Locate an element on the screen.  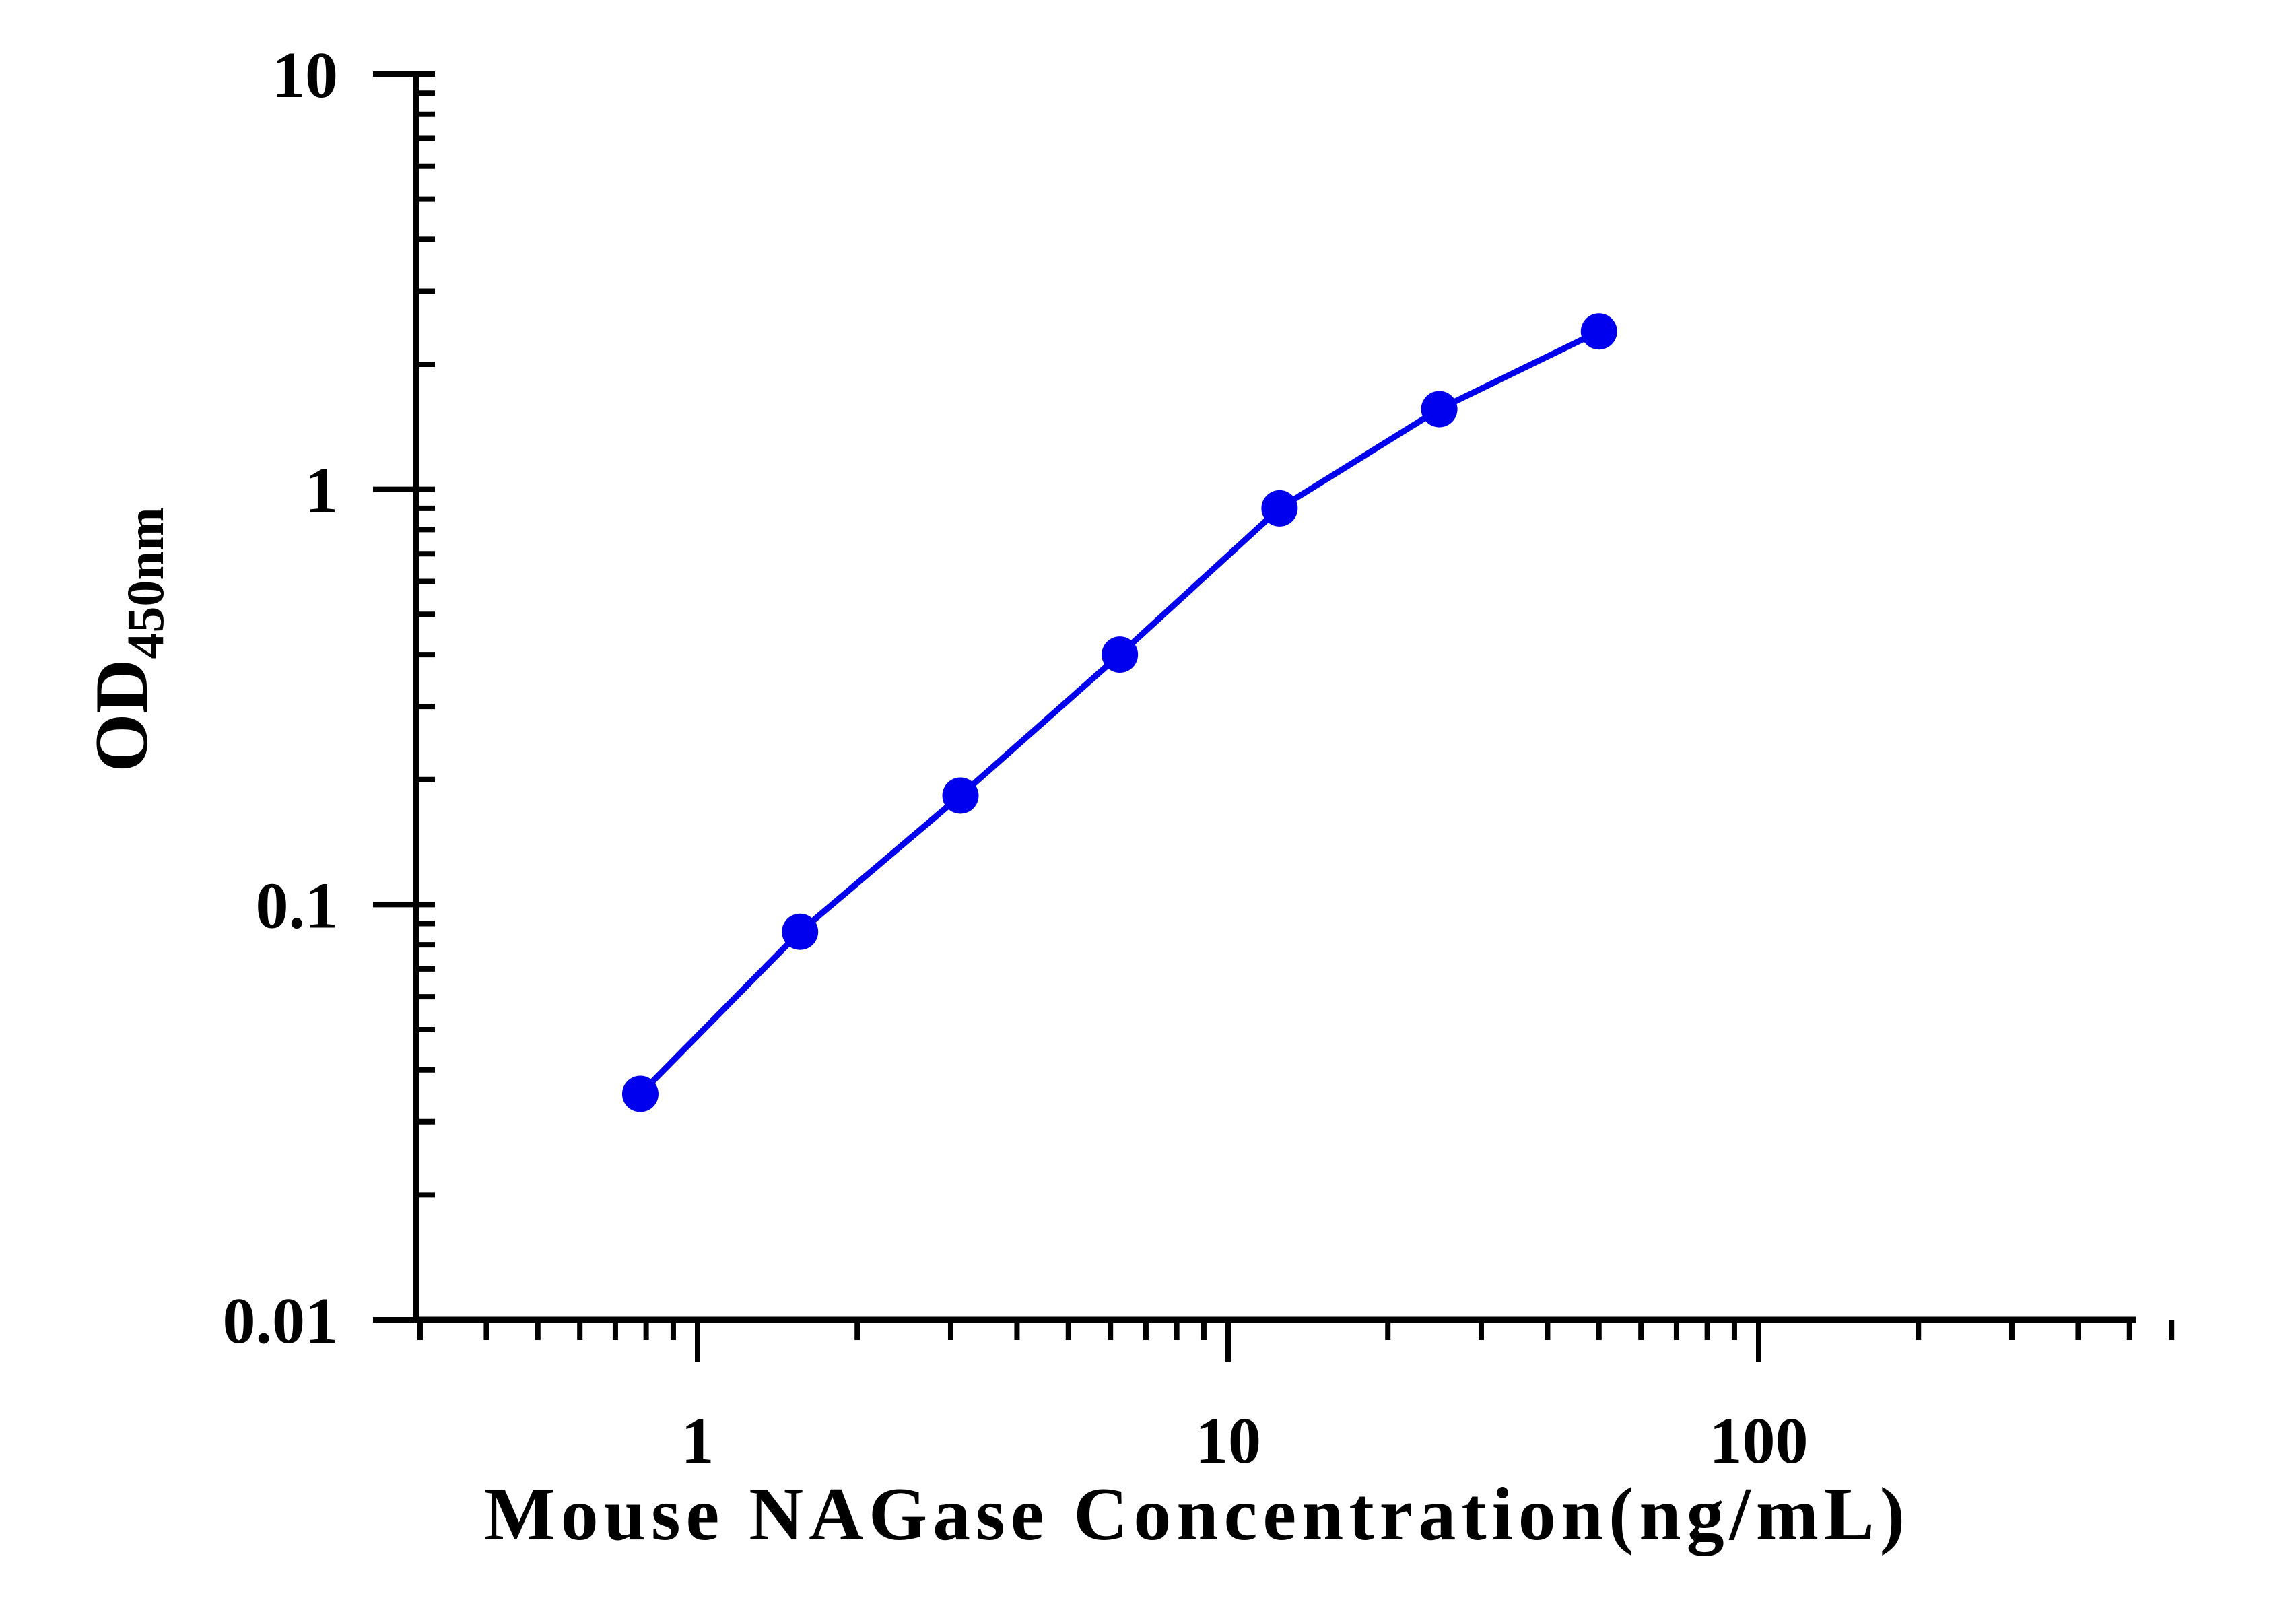
y-tick-label: 0.01 is located at coordinates (281, 1321).